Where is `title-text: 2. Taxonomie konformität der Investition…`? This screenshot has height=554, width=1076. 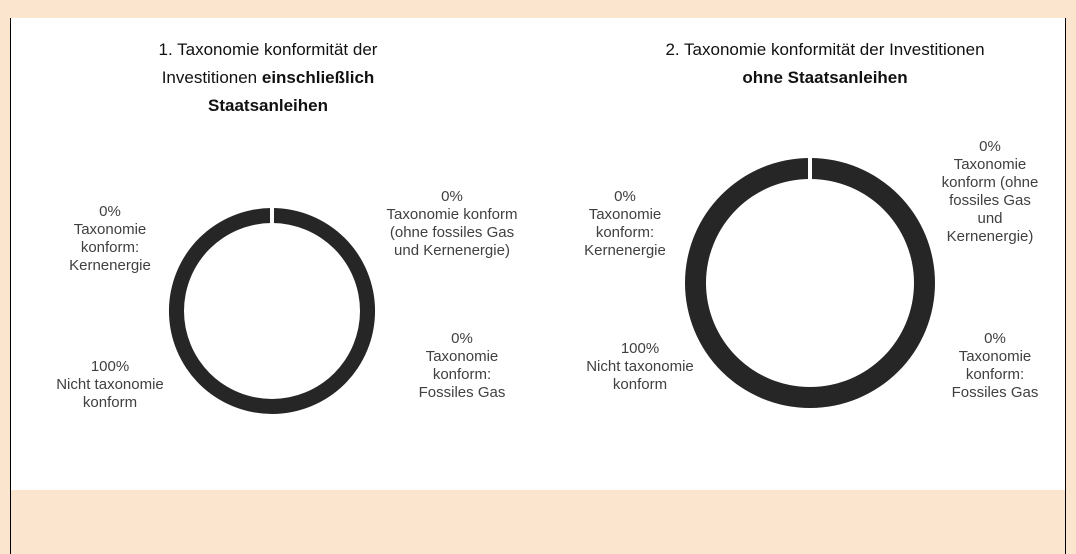
title-text: 2. Taxonomie konformität der Investition… is located at coordinates (825, 49).